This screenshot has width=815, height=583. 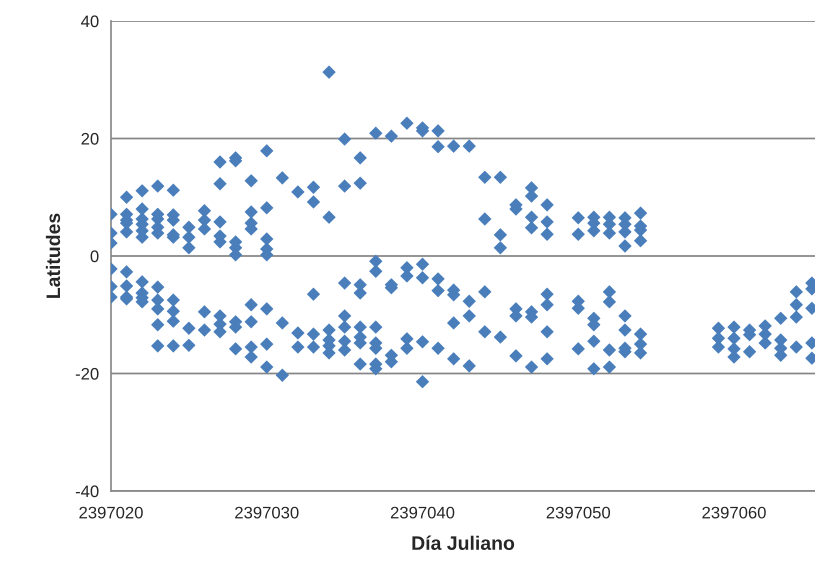 What do you see at coordinates (111, 512) in the screenshot?
I see `x-tick-label: 2397020` at bounding box center [111, 512].